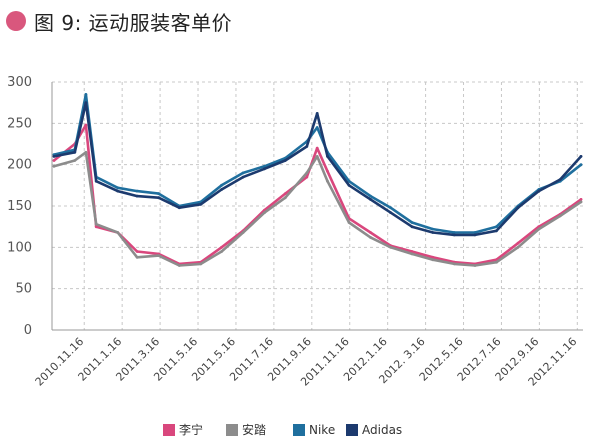 The width and height of the screenshot is (600, 442). Describe the element at coordinates (19, 82) in the screenshot. I see `y-tick-label: 300` at that location.